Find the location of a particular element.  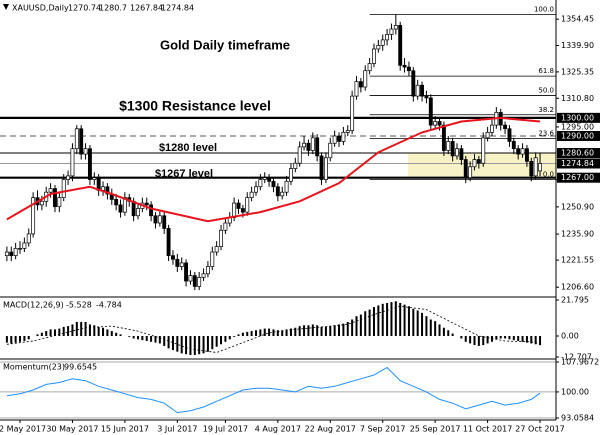

signal-value: -4.784 is located at coordinates (109, 305).